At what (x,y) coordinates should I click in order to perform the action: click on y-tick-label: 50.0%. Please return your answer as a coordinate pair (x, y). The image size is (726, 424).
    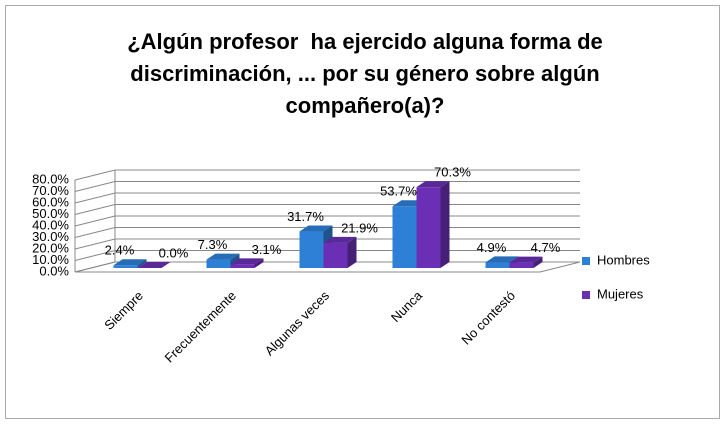
    Looking at the image, I should click on (50, 213).